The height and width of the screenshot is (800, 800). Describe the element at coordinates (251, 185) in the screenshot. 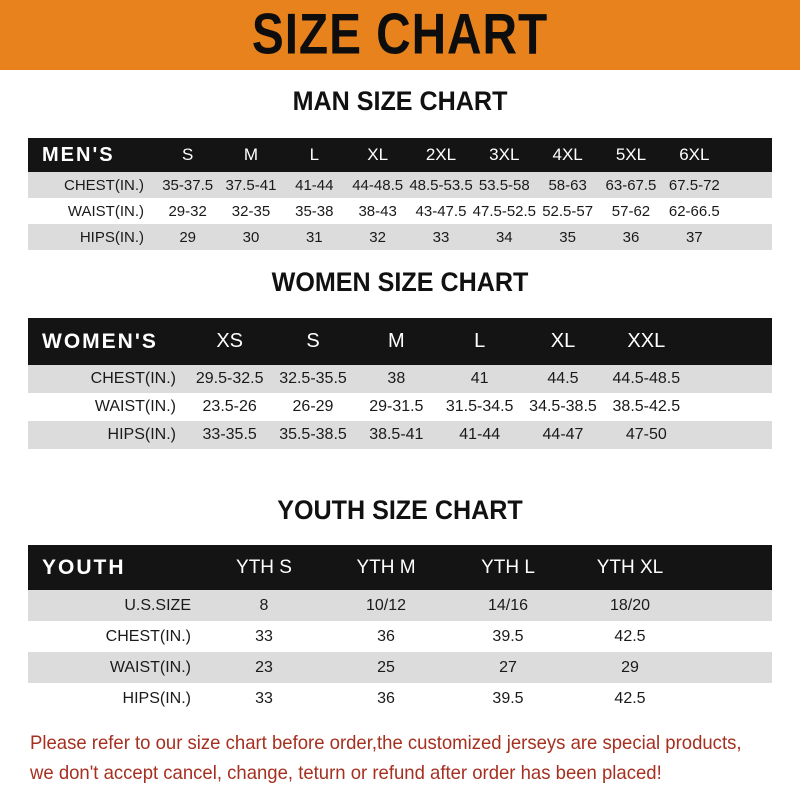

I see `men-cell-0-1: 37.5-41` at that location.